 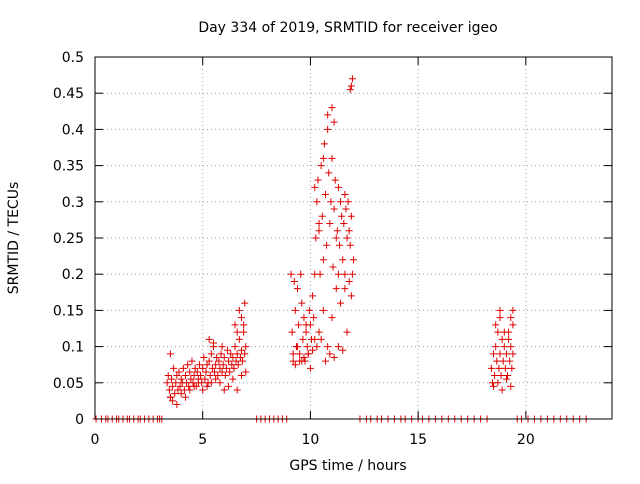 What do you see at coordinates (347, 466) in the screenshot?
I see `x-axis-label: GPS time / hours` at bounding box center [347, 466].